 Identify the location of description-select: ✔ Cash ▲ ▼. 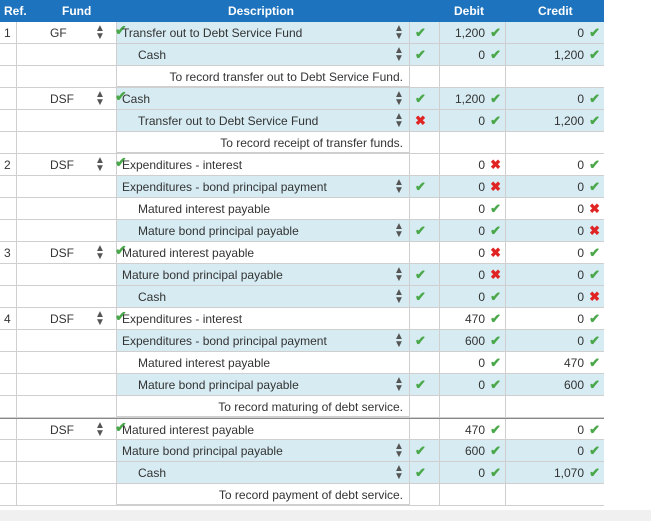
(262, 98).